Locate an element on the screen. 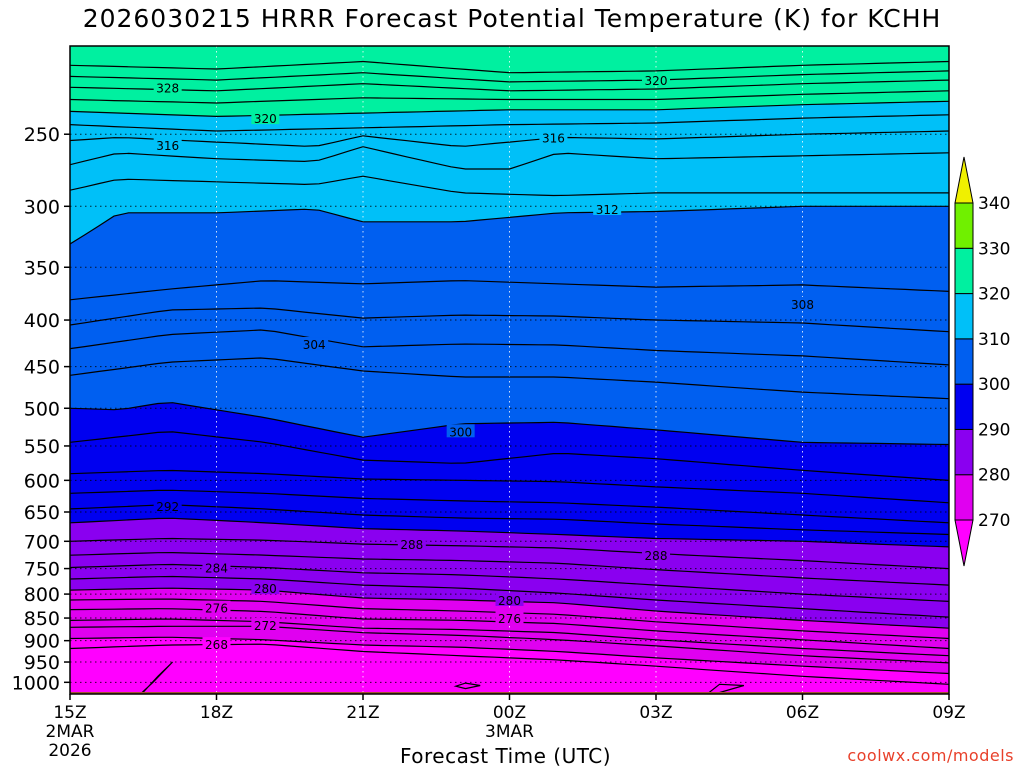 This screenshot has width=1024, height=768. contour-label-text: 328 is located at coordinates (167, 88).